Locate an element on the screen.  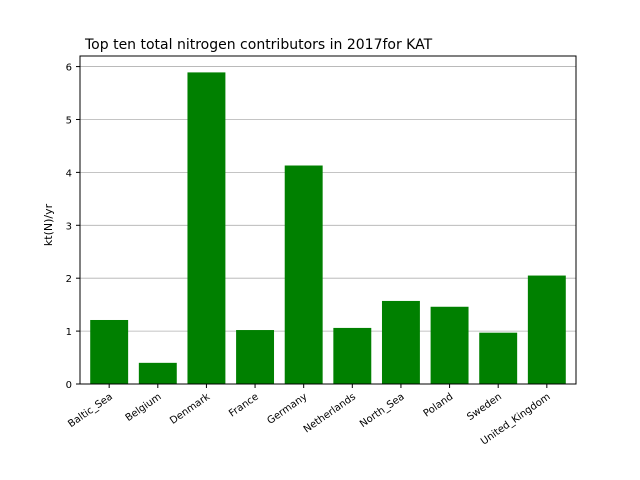
bar-united-kingdom is located at coordinates (546, 329).